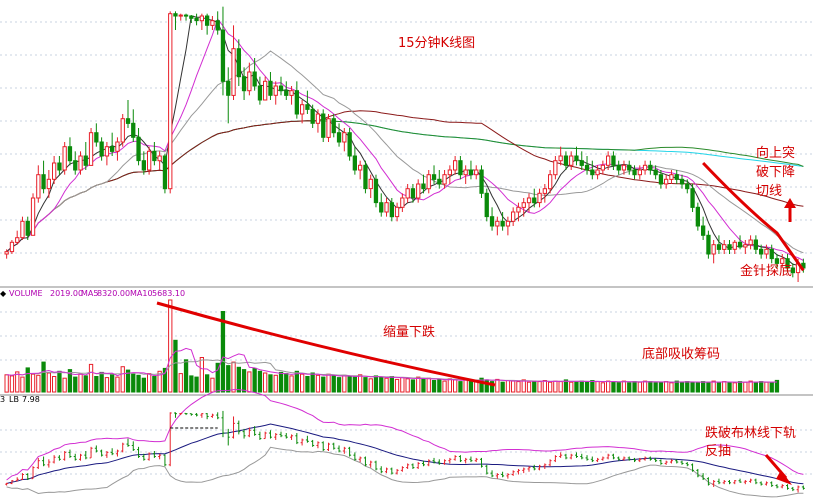  Describe the element at coordinates (681, 354) in the screenshot. I see `annotation-bottom-accumulation: 底部吸收筹码` at that location.